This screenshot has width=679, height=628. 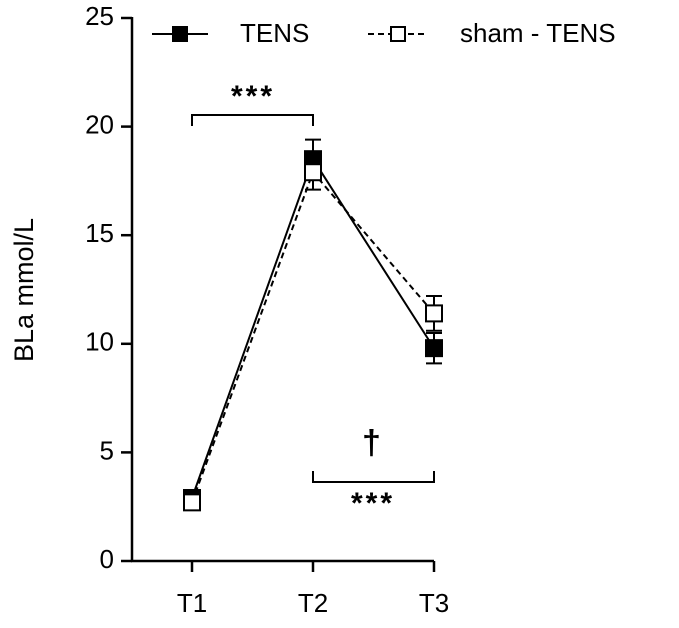 What do you see at coordinates (24, 290) in the screenshot?
I see `y-axis-label: BLa mmol/L` at bounding box center [24, 290].